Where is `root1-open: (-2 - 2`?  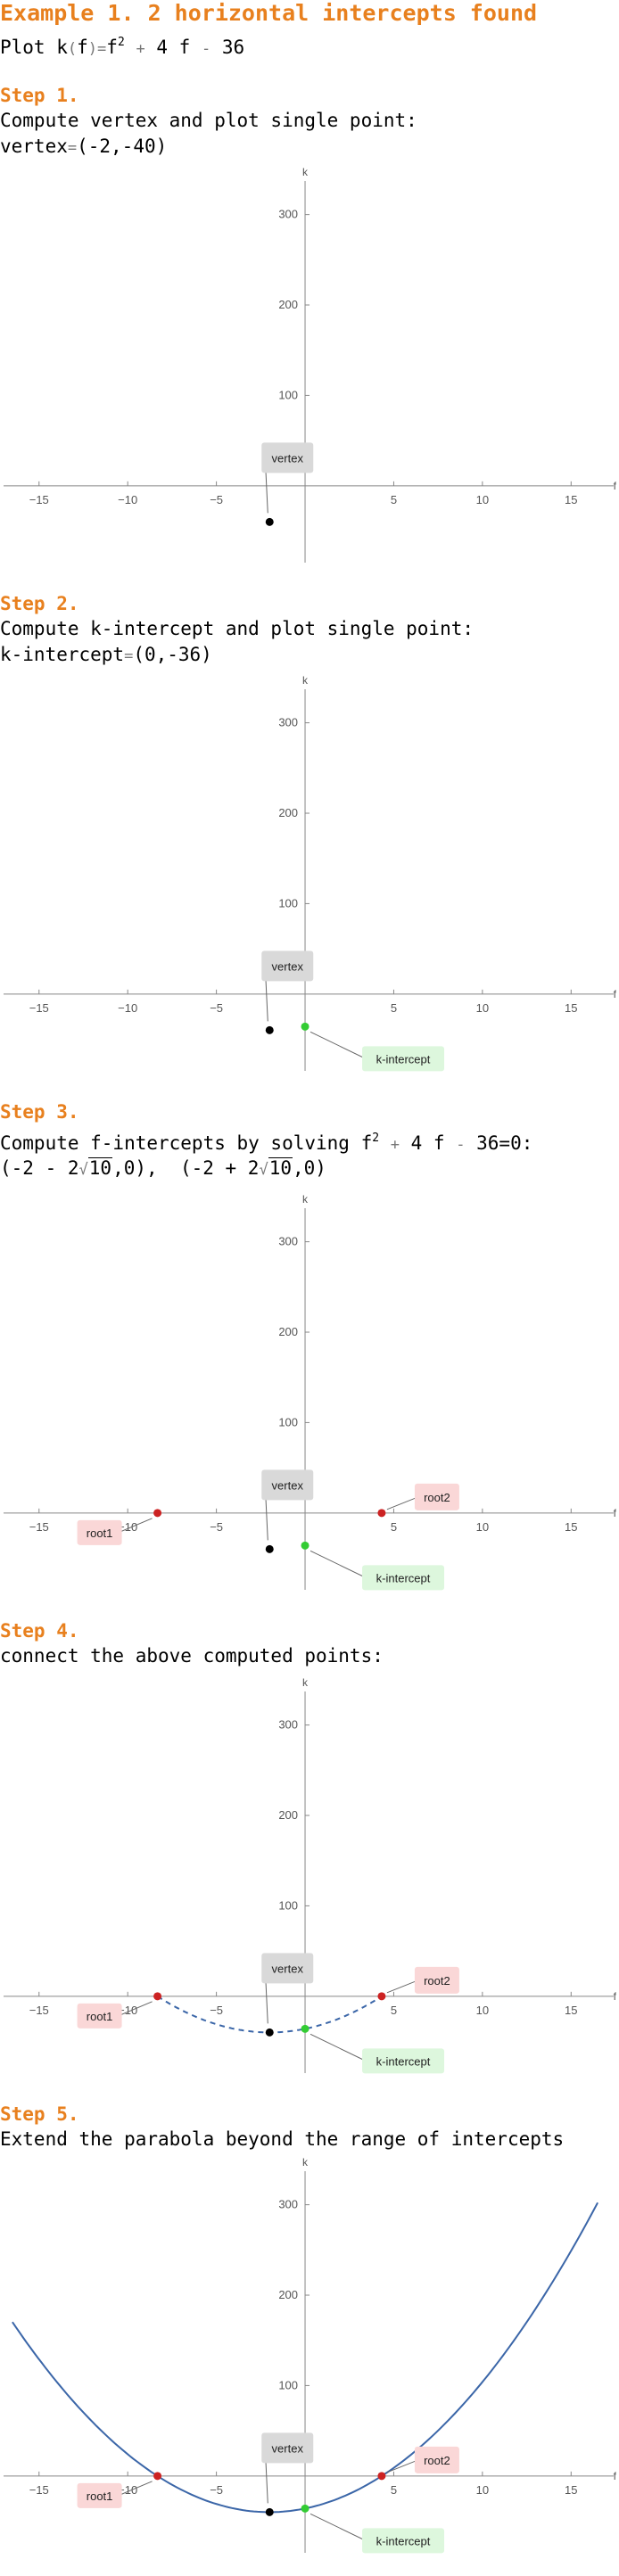
root1-open: (-2 - 2 is located at coordinates (39, 1168).